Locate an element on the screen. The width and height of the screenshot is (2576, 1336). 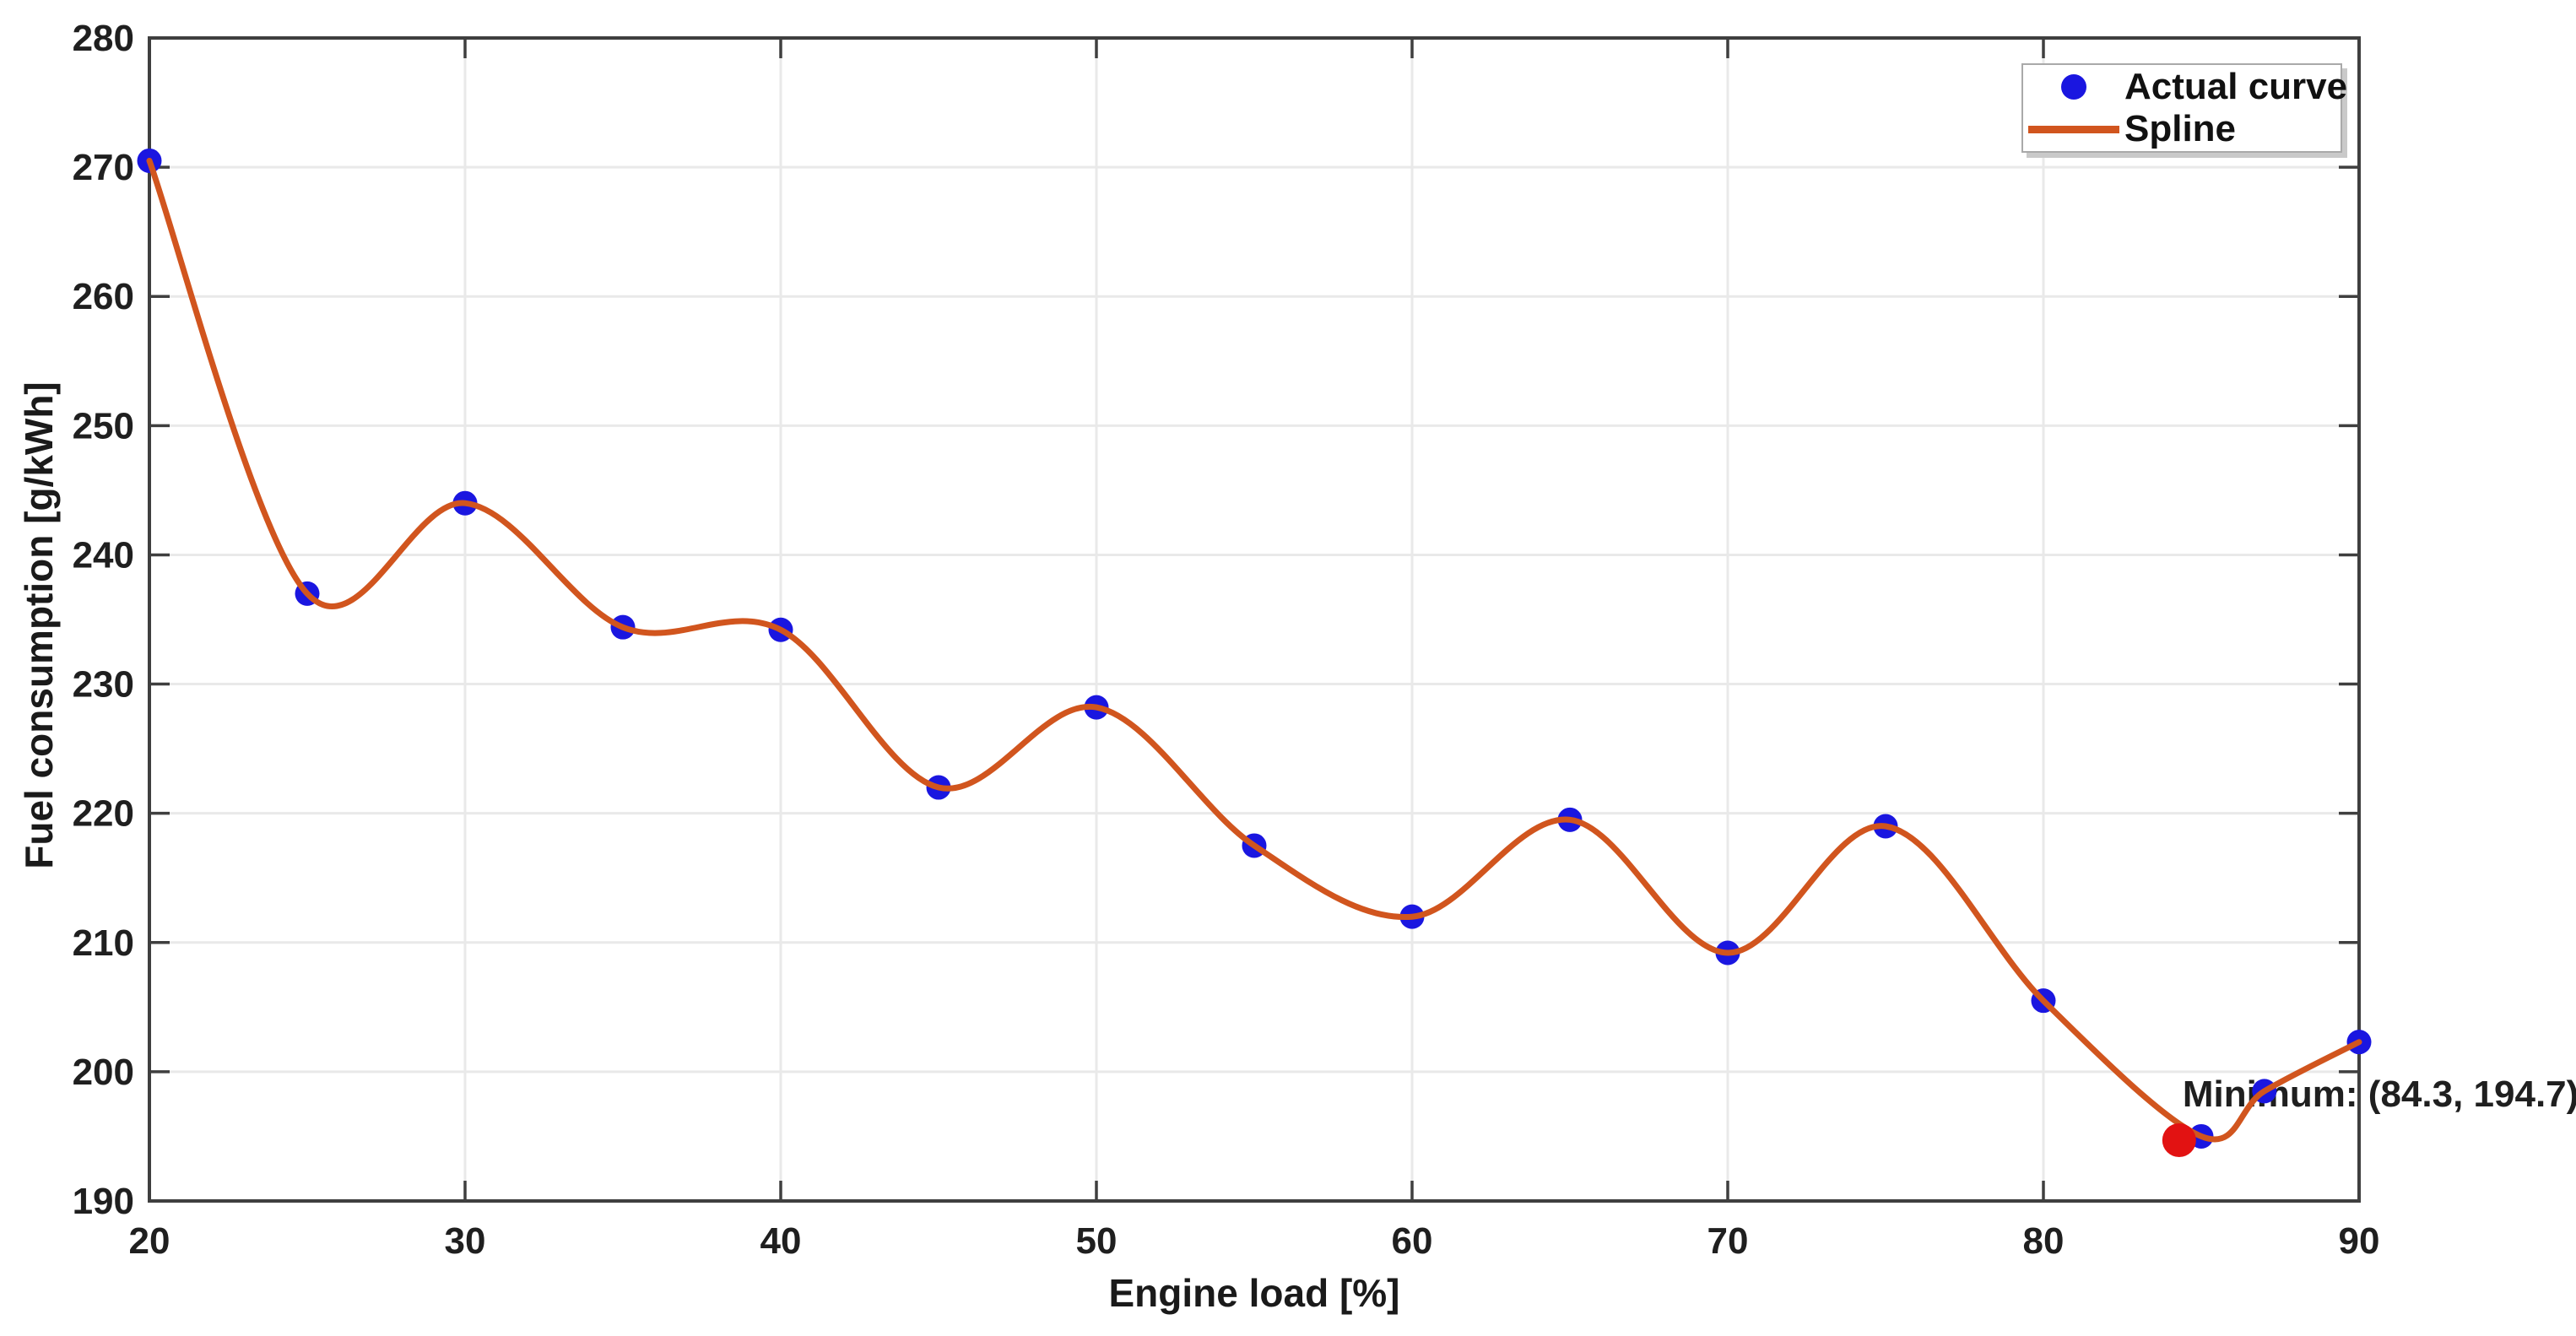
x-tick-label: 30 is located at coordinates (465, 1241).